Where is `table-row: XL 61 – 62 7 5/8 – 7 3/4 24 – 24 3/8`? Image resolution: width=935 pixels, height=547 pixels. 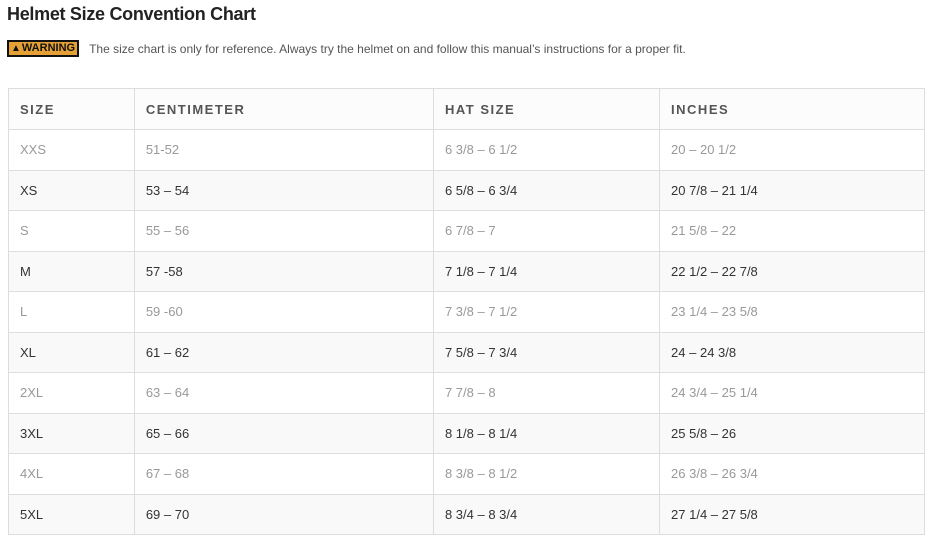
table-row: XL 61 – 62 7 5/8 – 7 3/4 24 – 24 3/8 is located at coordinates (466, 352).